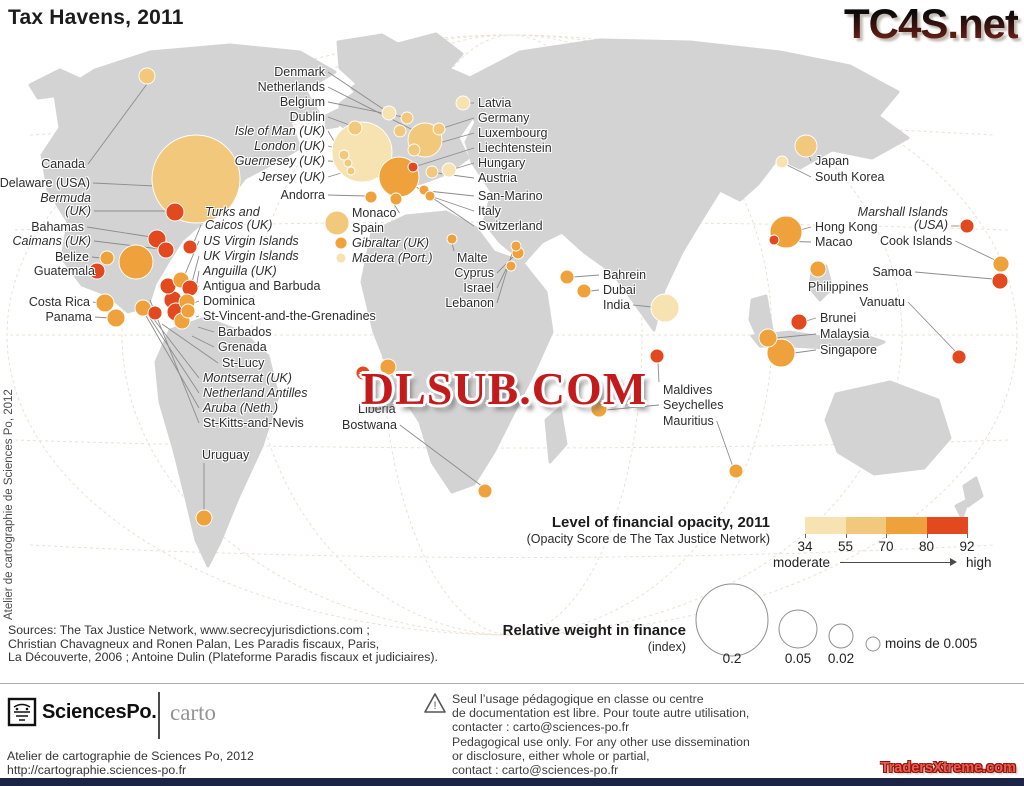  I want to click on marker-dubai, so click(584, 291).